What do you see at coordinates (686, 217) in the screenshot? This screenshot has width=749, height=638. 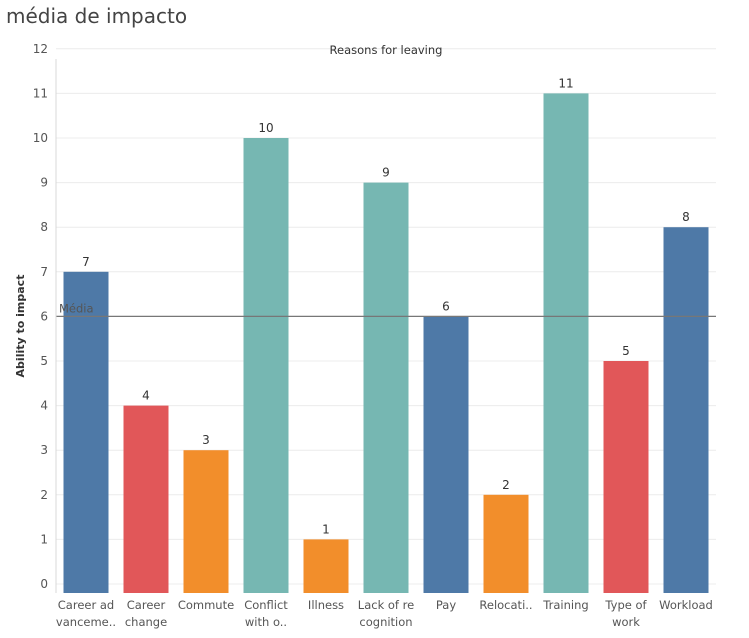 I see `data-label: 8` at bounding box center [686, 217].